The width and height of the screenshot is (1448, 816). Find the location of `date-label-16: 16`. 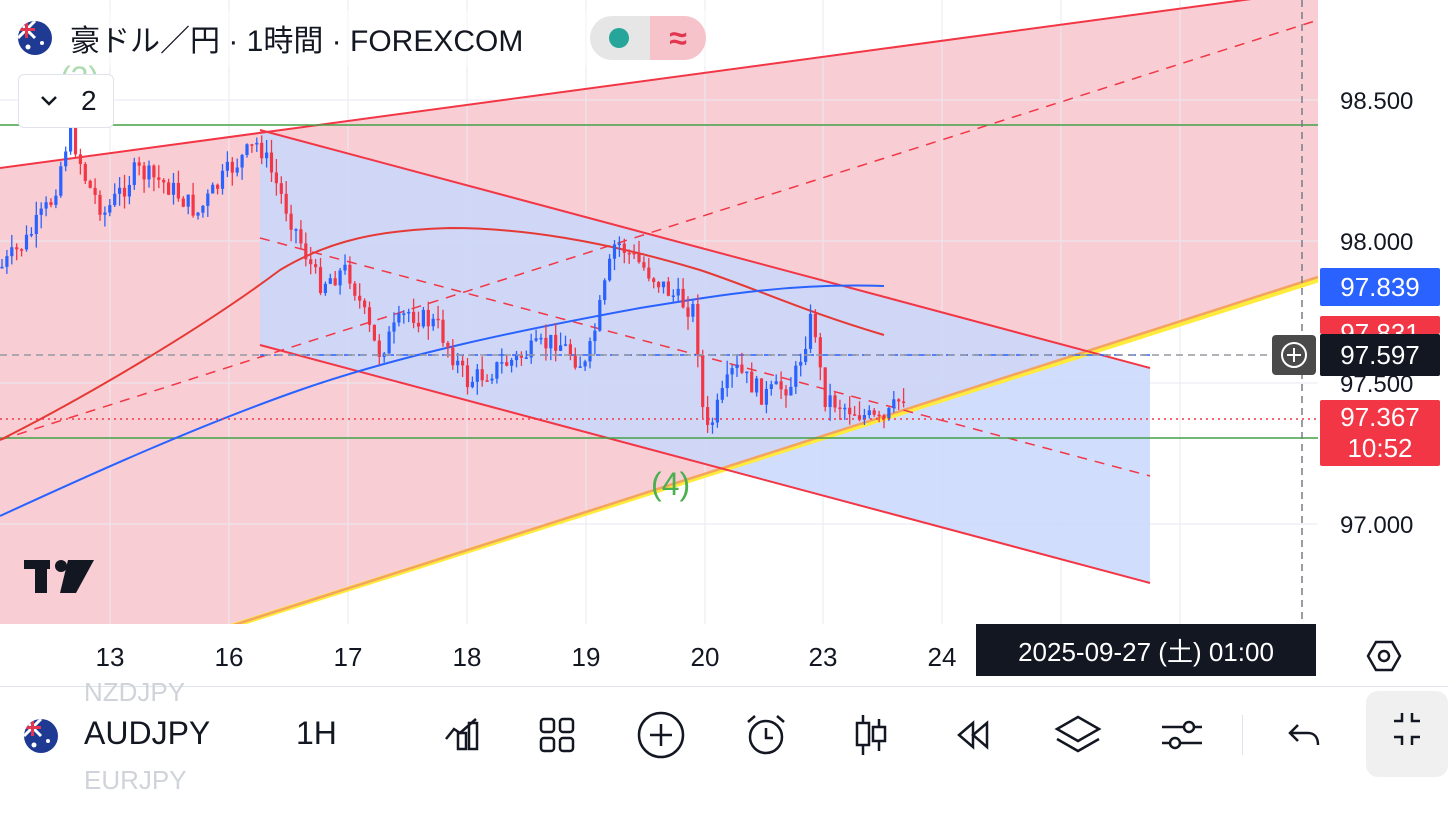

date-label-16: 16 is located at coordinates (229, 657).